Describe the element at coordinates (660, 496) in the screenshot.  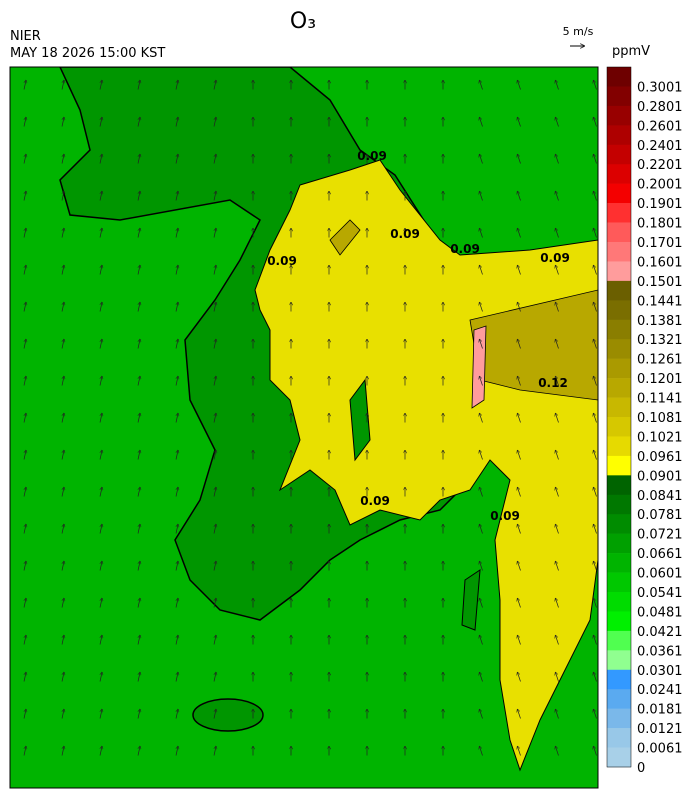
I see `colorbar-label: 0.0841` at that location.